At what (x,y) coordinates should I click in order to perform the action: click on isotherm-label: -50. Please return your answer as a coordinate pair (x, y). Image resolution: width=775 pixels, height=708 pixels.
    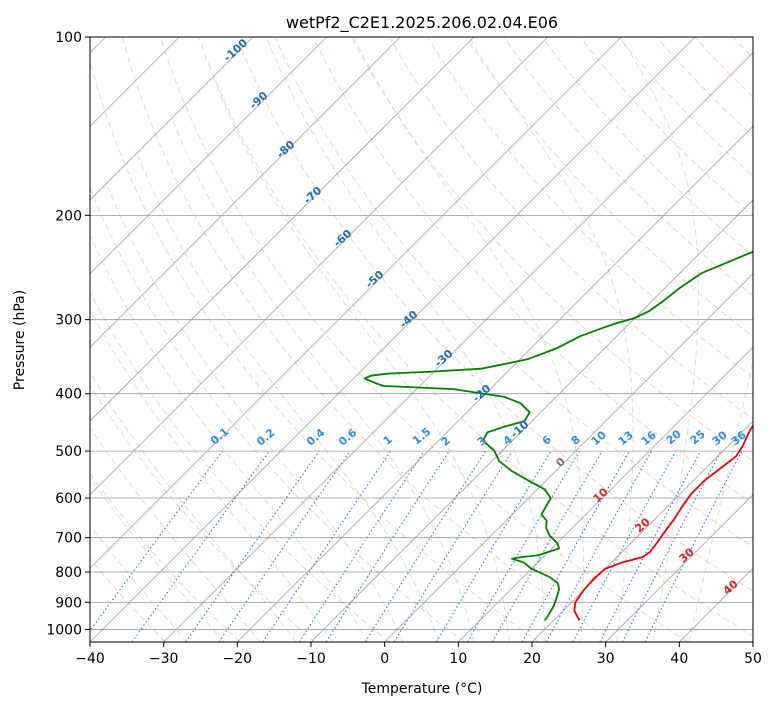
    Looking at the image, I should click on (375, 279).